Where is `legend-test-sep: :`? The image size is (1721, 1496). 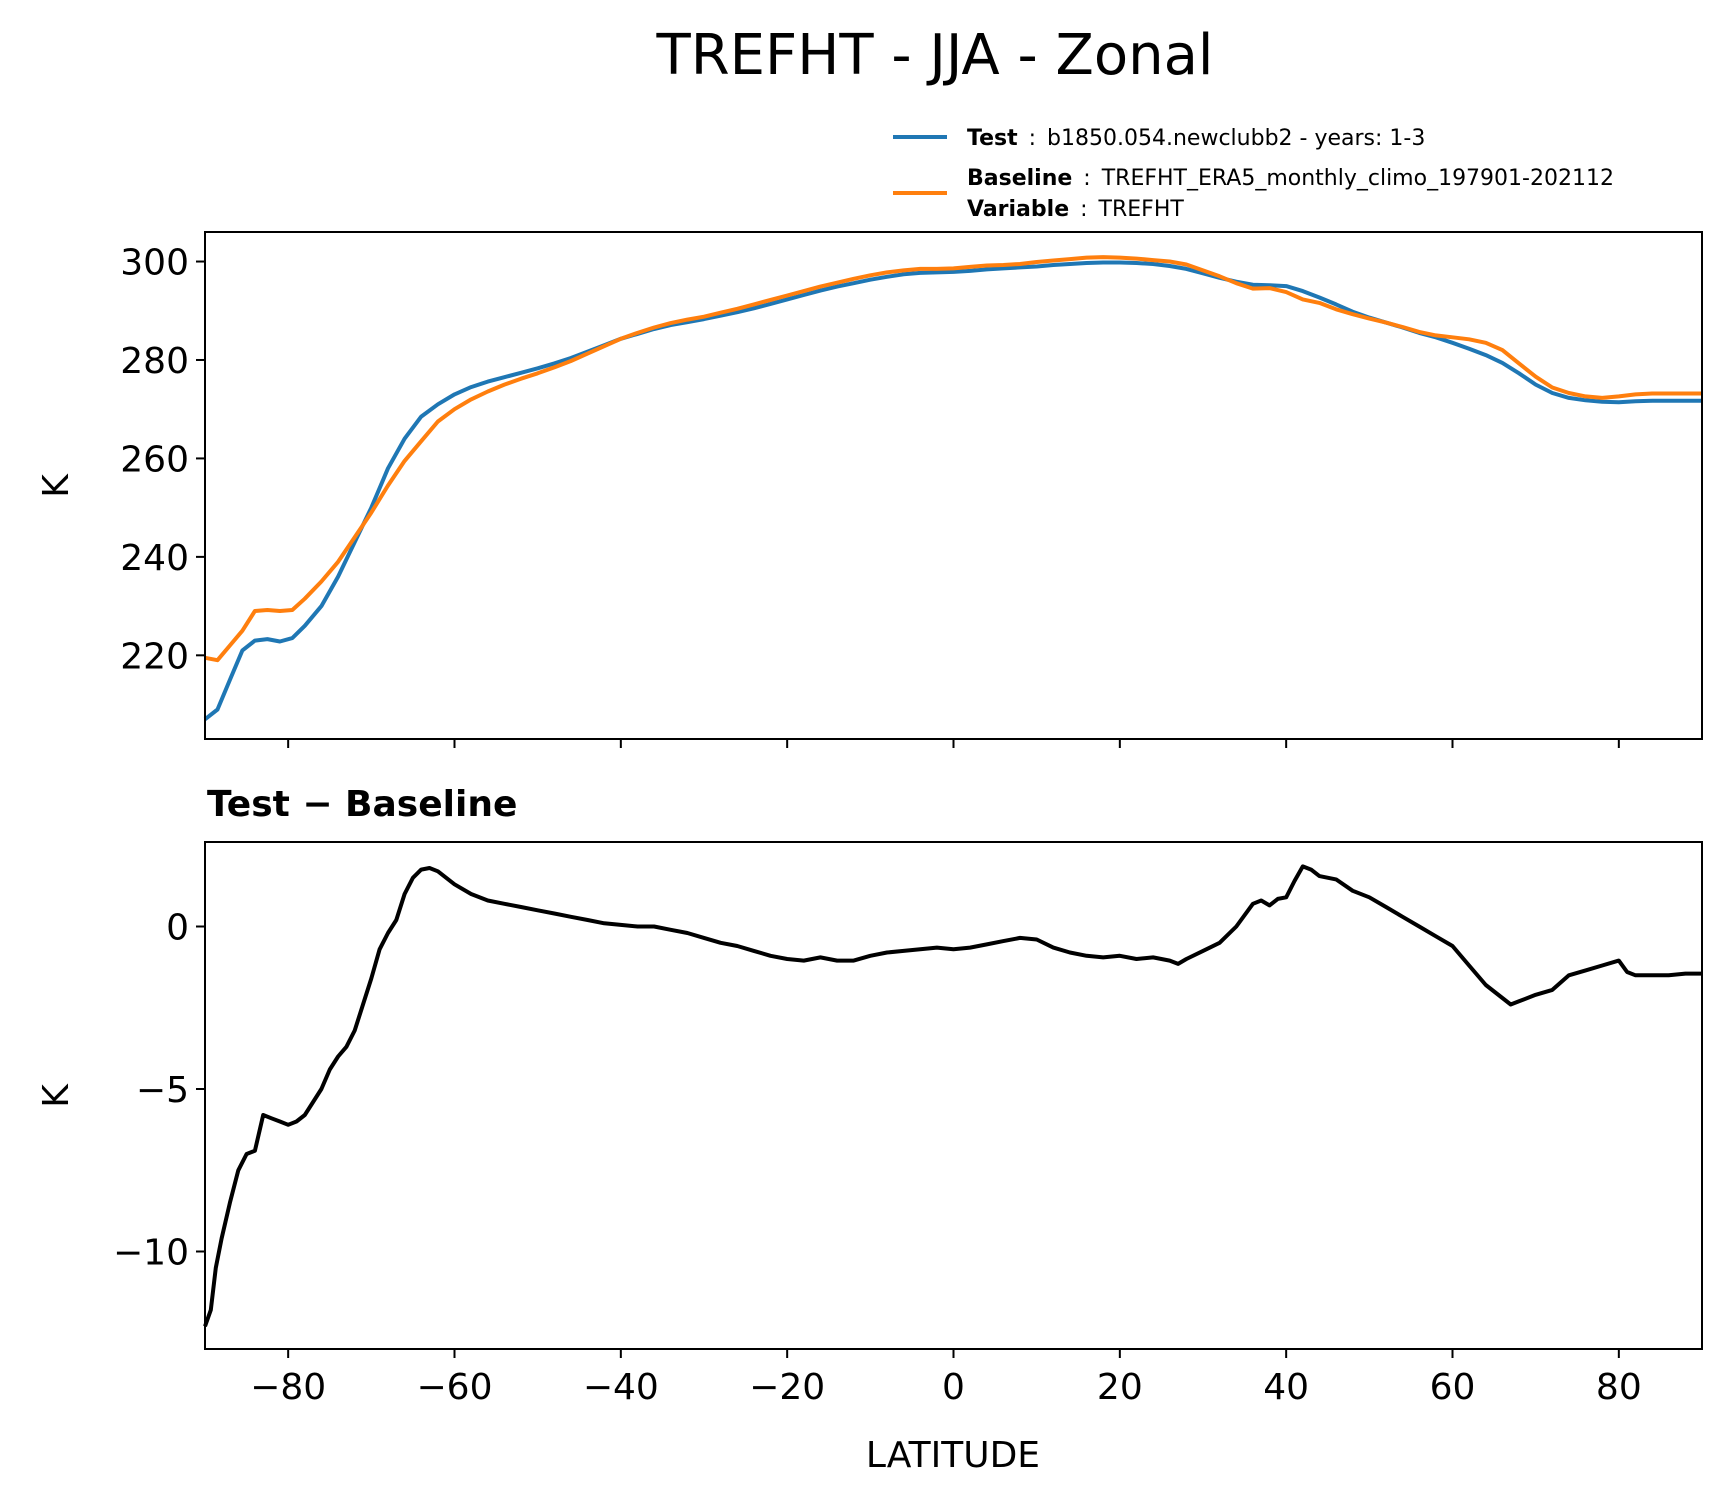 legend-test-sep: : is located at coordinates (1032, 138).